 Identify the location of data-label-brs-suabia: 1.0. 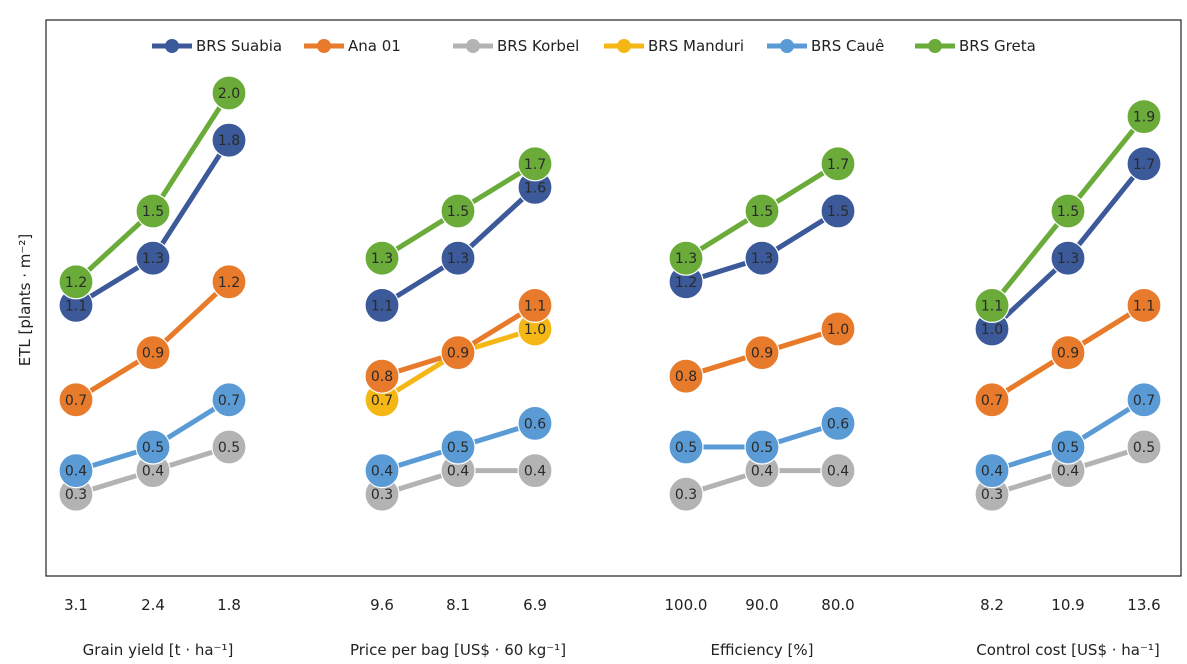
(992, 330).